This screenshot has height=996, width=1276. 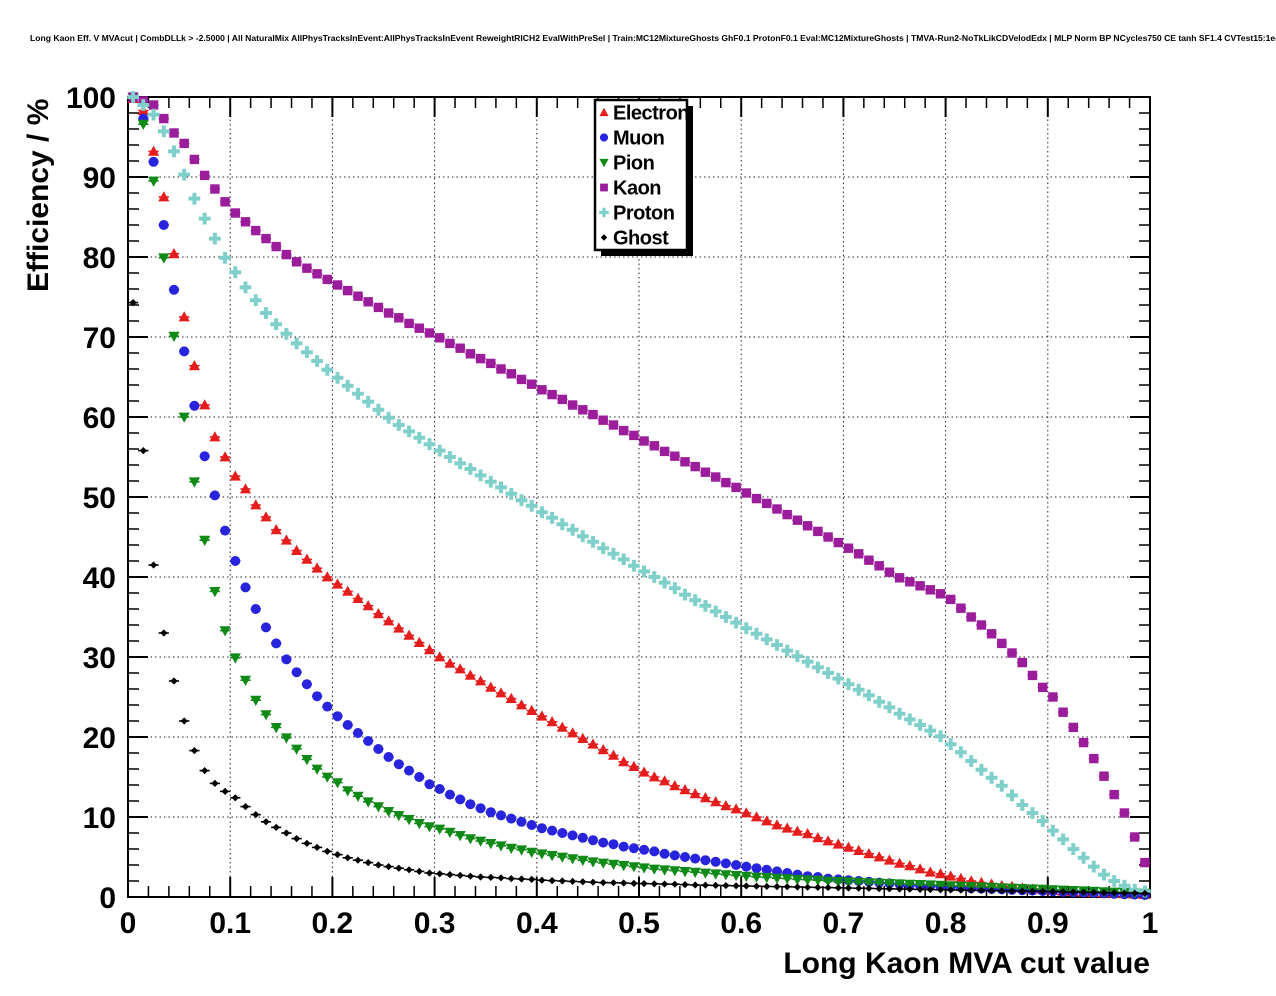 I want to click on legend-label: Muon, so click(x=638, y=139).